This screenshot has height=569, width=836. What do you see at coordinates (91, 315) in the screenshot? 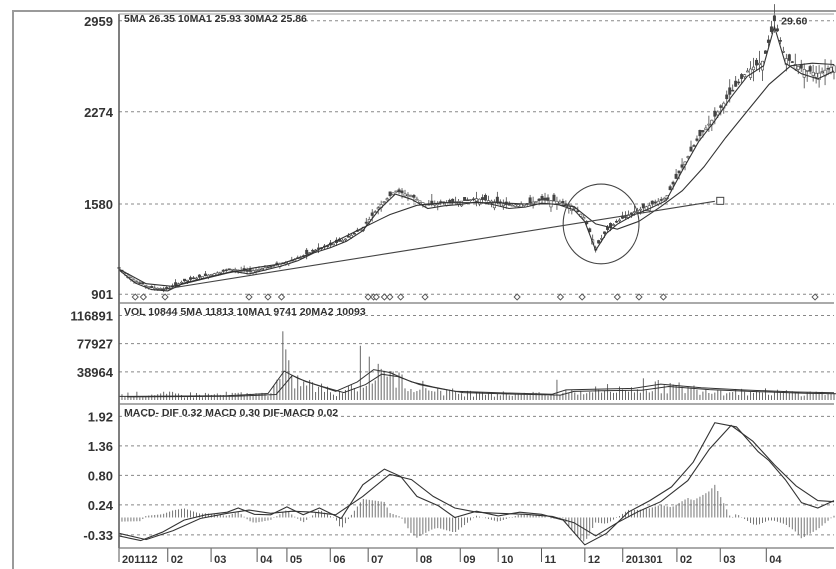
I see `y-tick-label: 116891` at bounding box center [91, 315].